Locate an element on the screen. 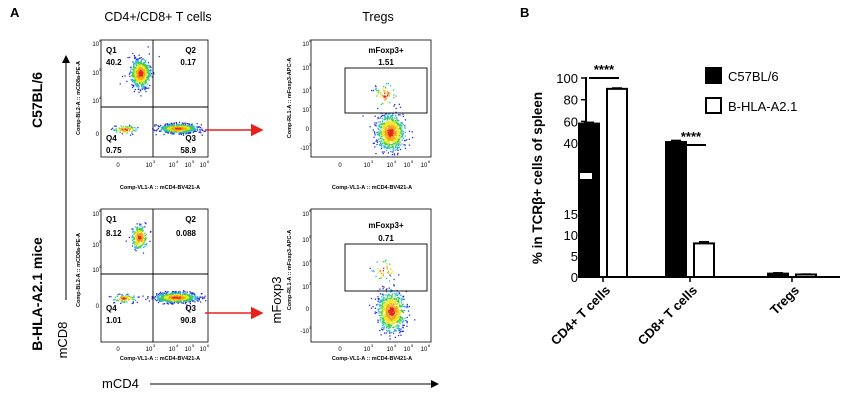 The height and width of the screenshot is (403, 851). row-label-hla: B-HLA-A2.1 mice is located at coordinates (37, 294).